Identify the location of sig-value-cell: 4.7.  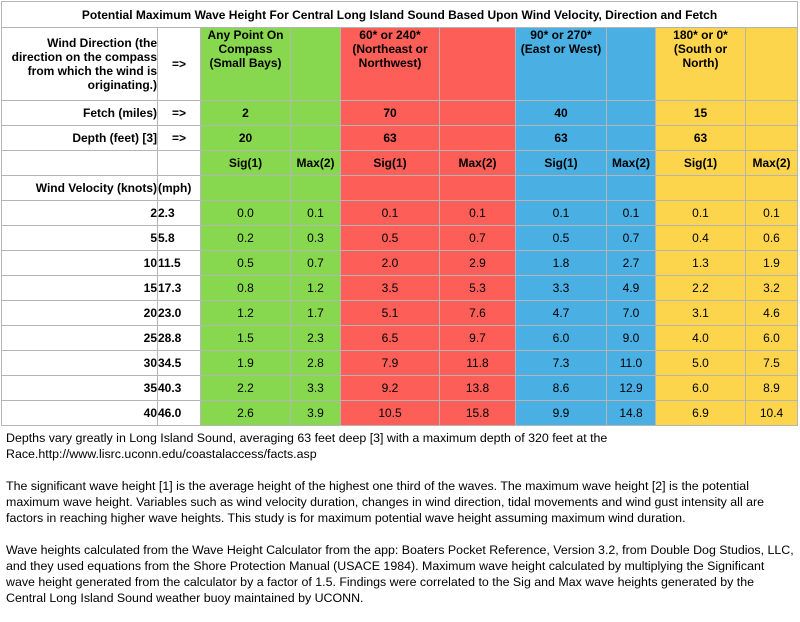
(561, 313).